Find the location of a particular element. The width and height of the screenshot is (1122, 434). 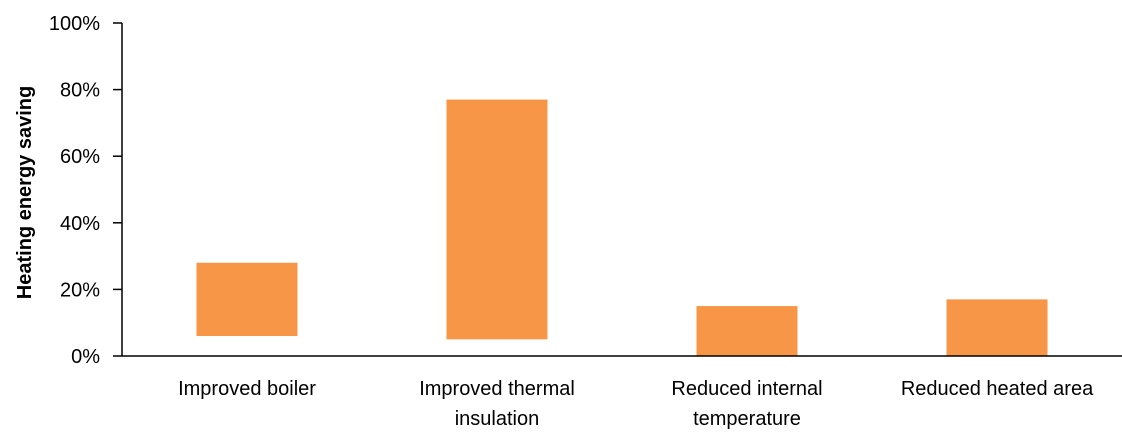

y-axis-title-group: Heating energy saving is located at coordinates (25, 192).